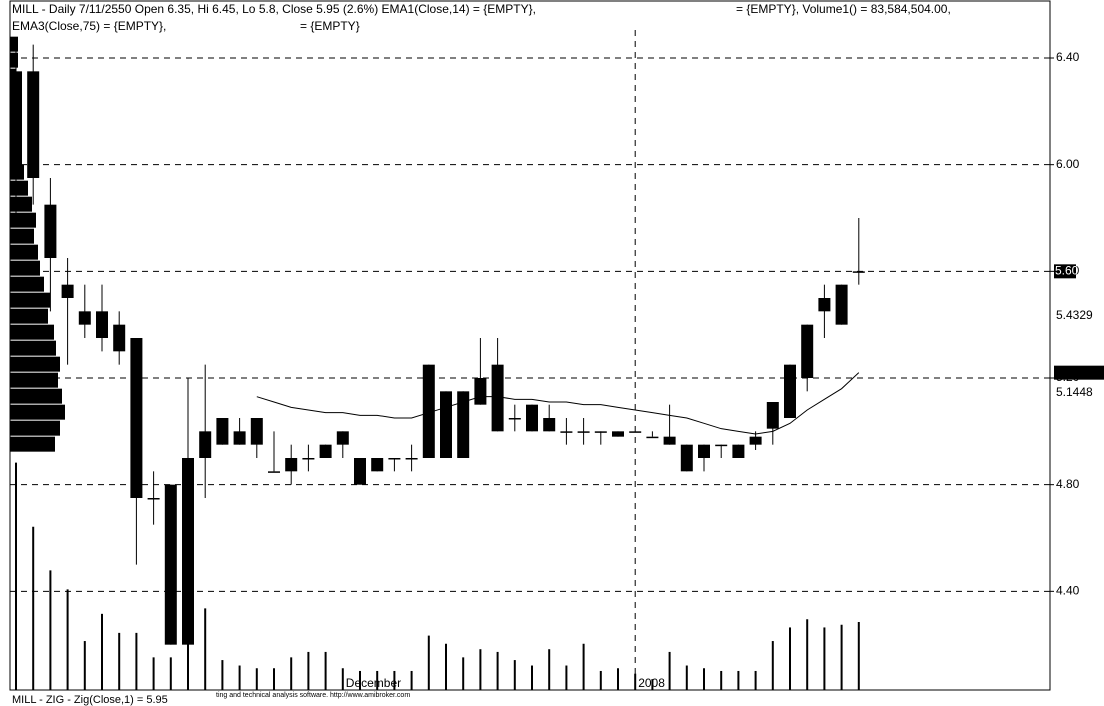 The width and height of the screenshot is (1104, 706). What do you see at coordinates (558, 403) in the screenshot?
I see `ema-line` at bounding box center [558, 403].